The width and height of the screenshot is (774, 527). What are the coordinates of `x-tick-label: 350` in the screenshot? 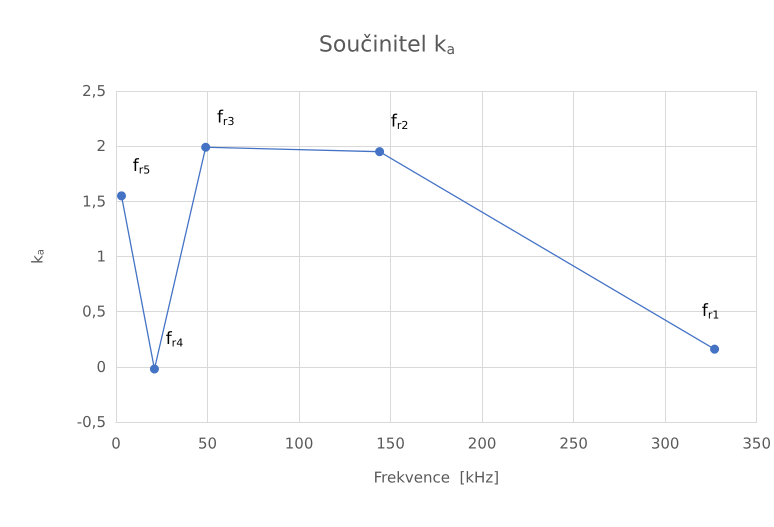 It's located at (757, 443).